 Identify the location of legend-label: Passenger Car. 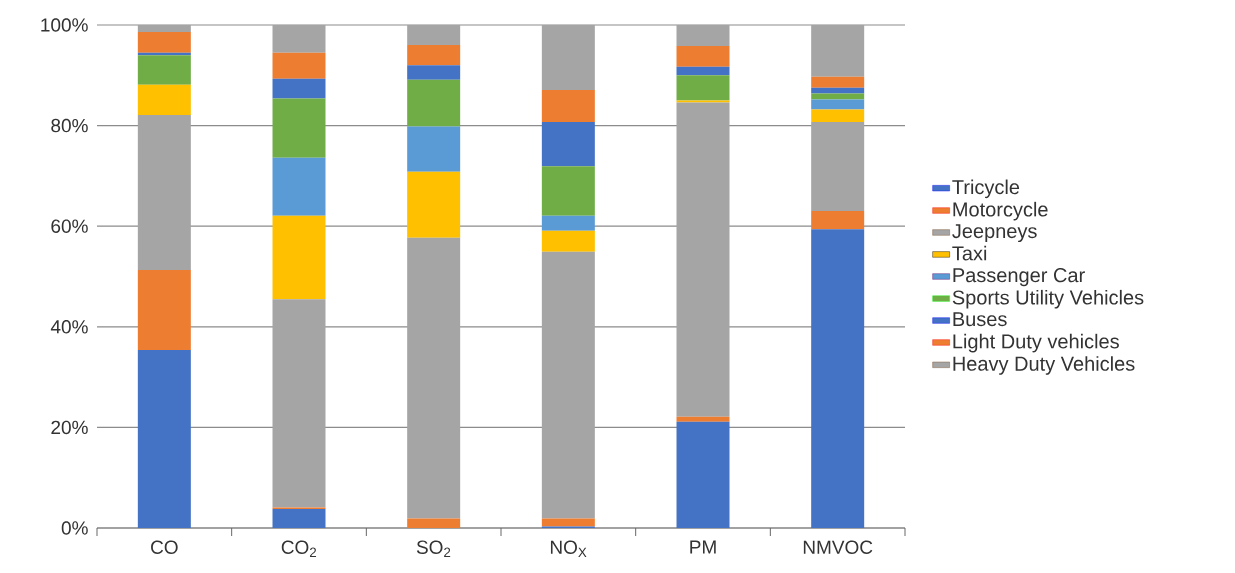
(1019, 277).